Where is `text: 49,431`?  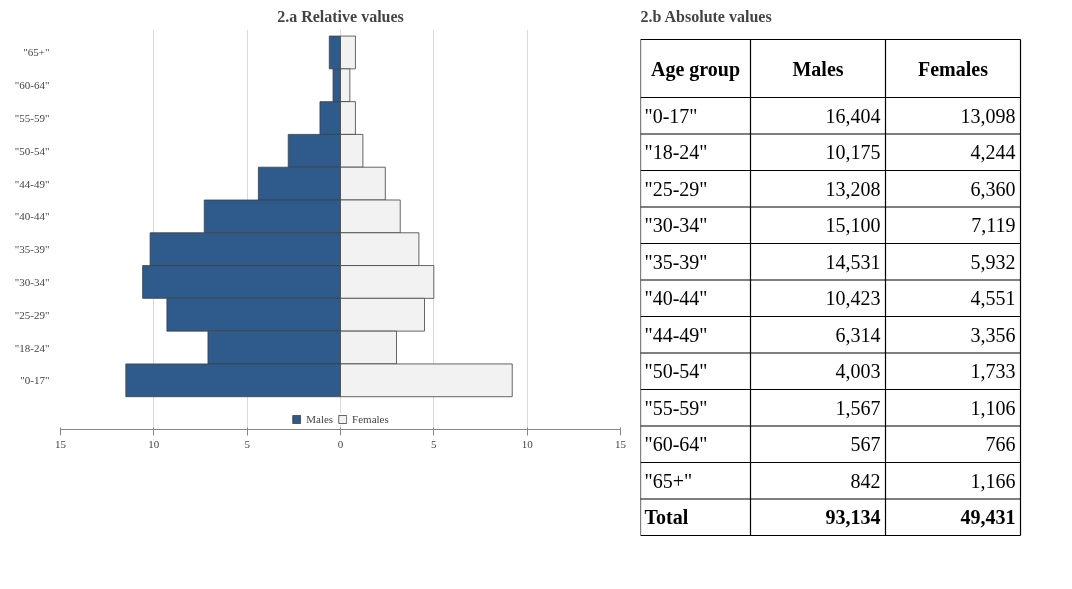
text: 49,431 is located at coordinates (988, 517).